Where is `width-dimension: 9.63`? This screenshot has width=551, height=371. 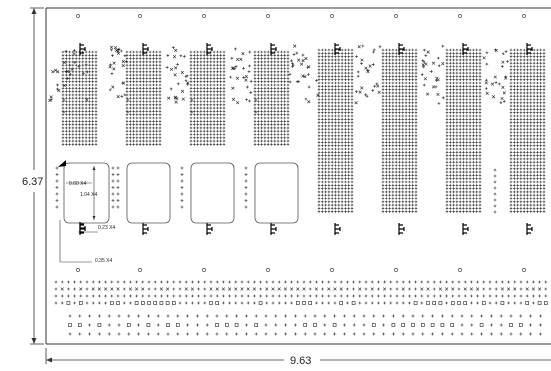 width-dimension: 9.63 is located at coordinates (298, 357).